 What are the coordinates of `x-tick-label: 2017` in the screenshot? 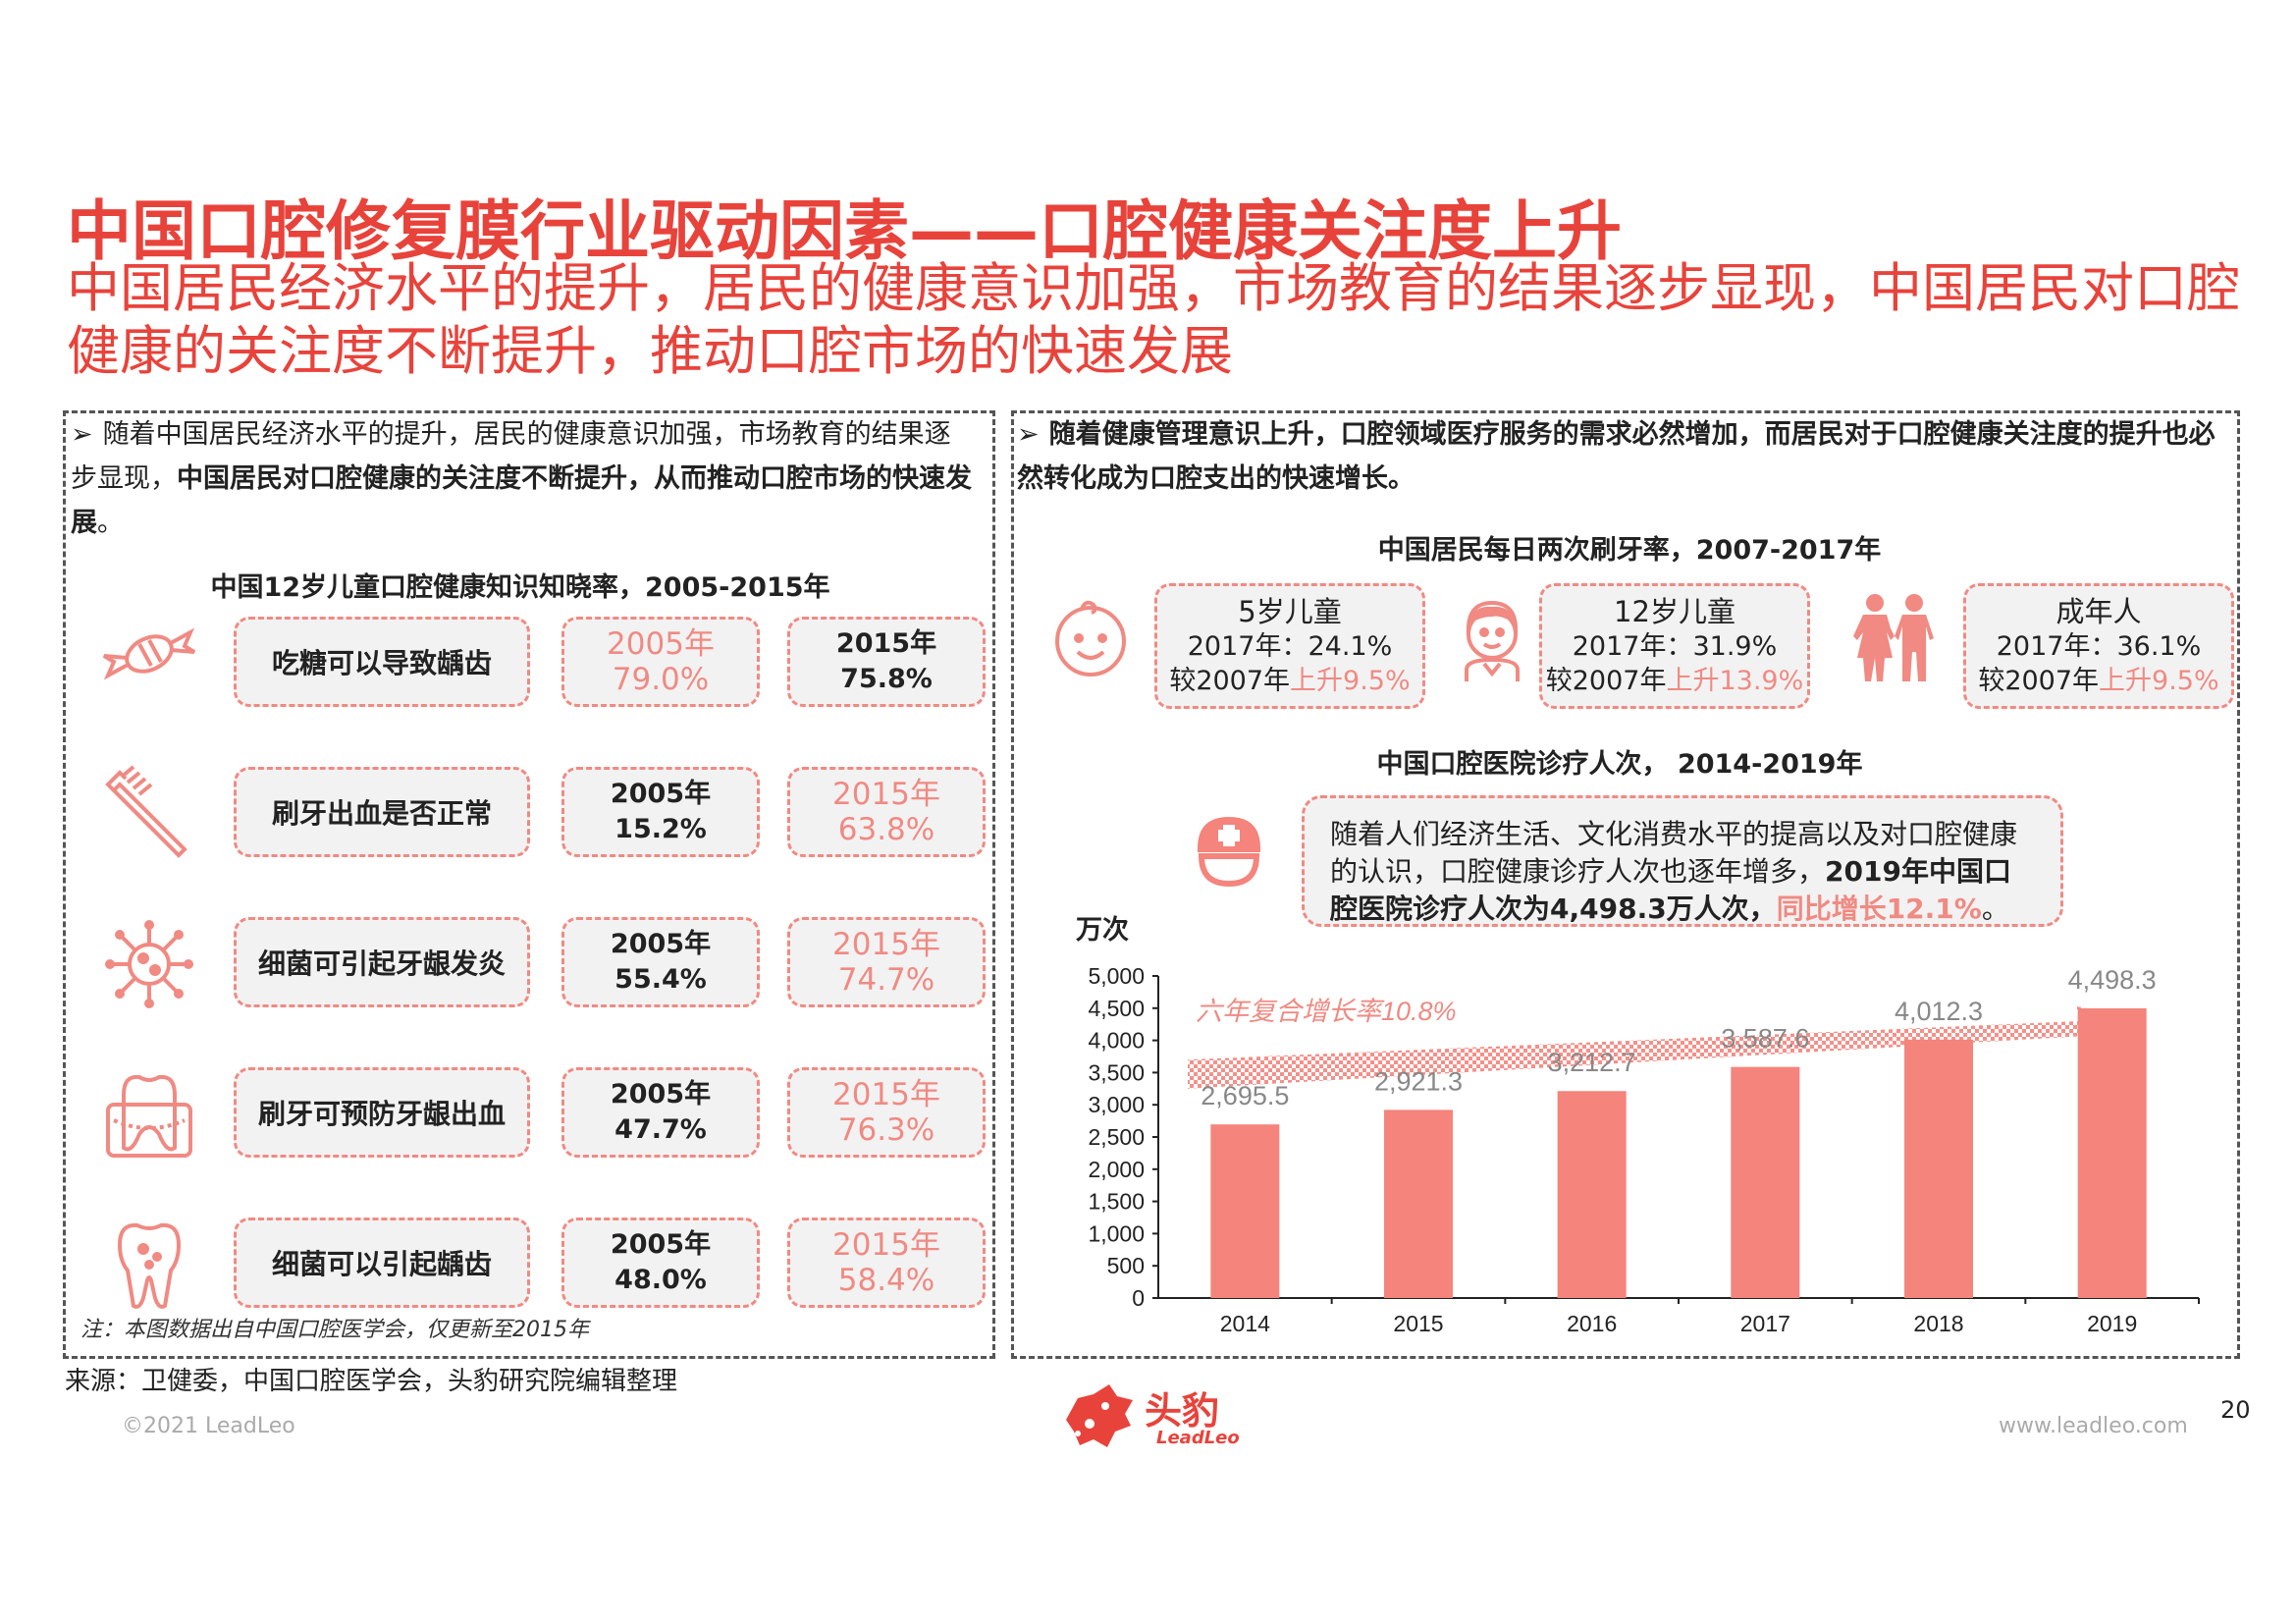 It's located at (1765, 1323).